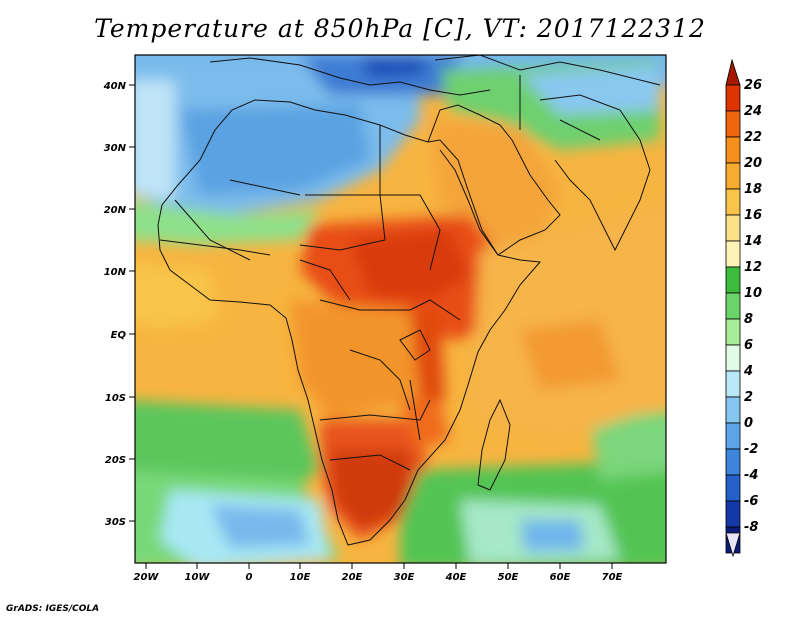 The width and height of the screenshot is (800, 618). I want to click on lon-axis: 20W 10W 0 10E 20E 30E 40E 50E 60E 70E, so click(378, 573).